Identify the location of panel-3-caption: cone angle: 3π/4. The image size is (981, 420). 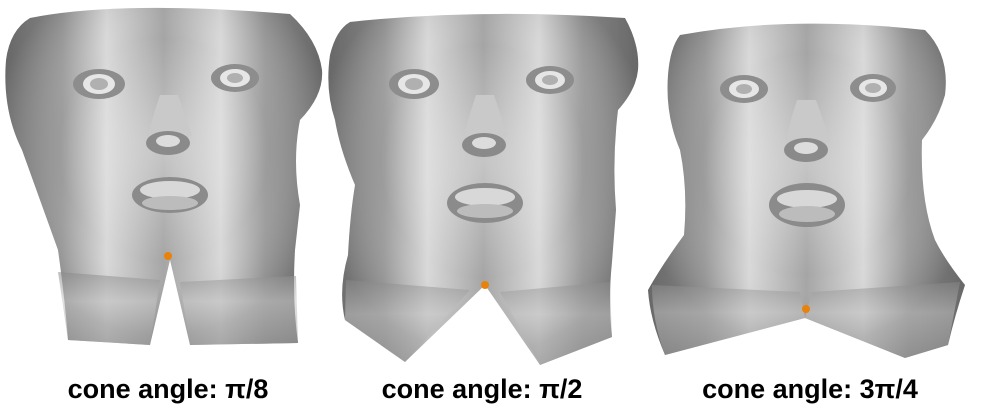
(810, 389).